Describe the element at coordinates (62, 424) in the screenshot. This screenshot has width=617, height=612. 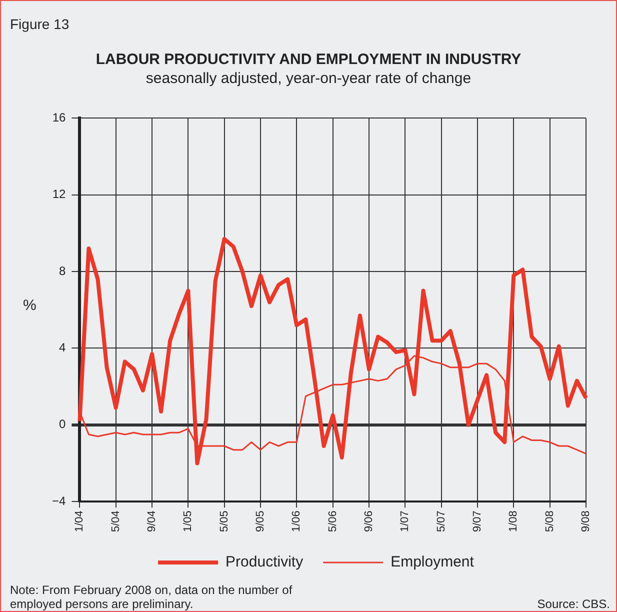
I see `y-tick-label: 0` at that location.